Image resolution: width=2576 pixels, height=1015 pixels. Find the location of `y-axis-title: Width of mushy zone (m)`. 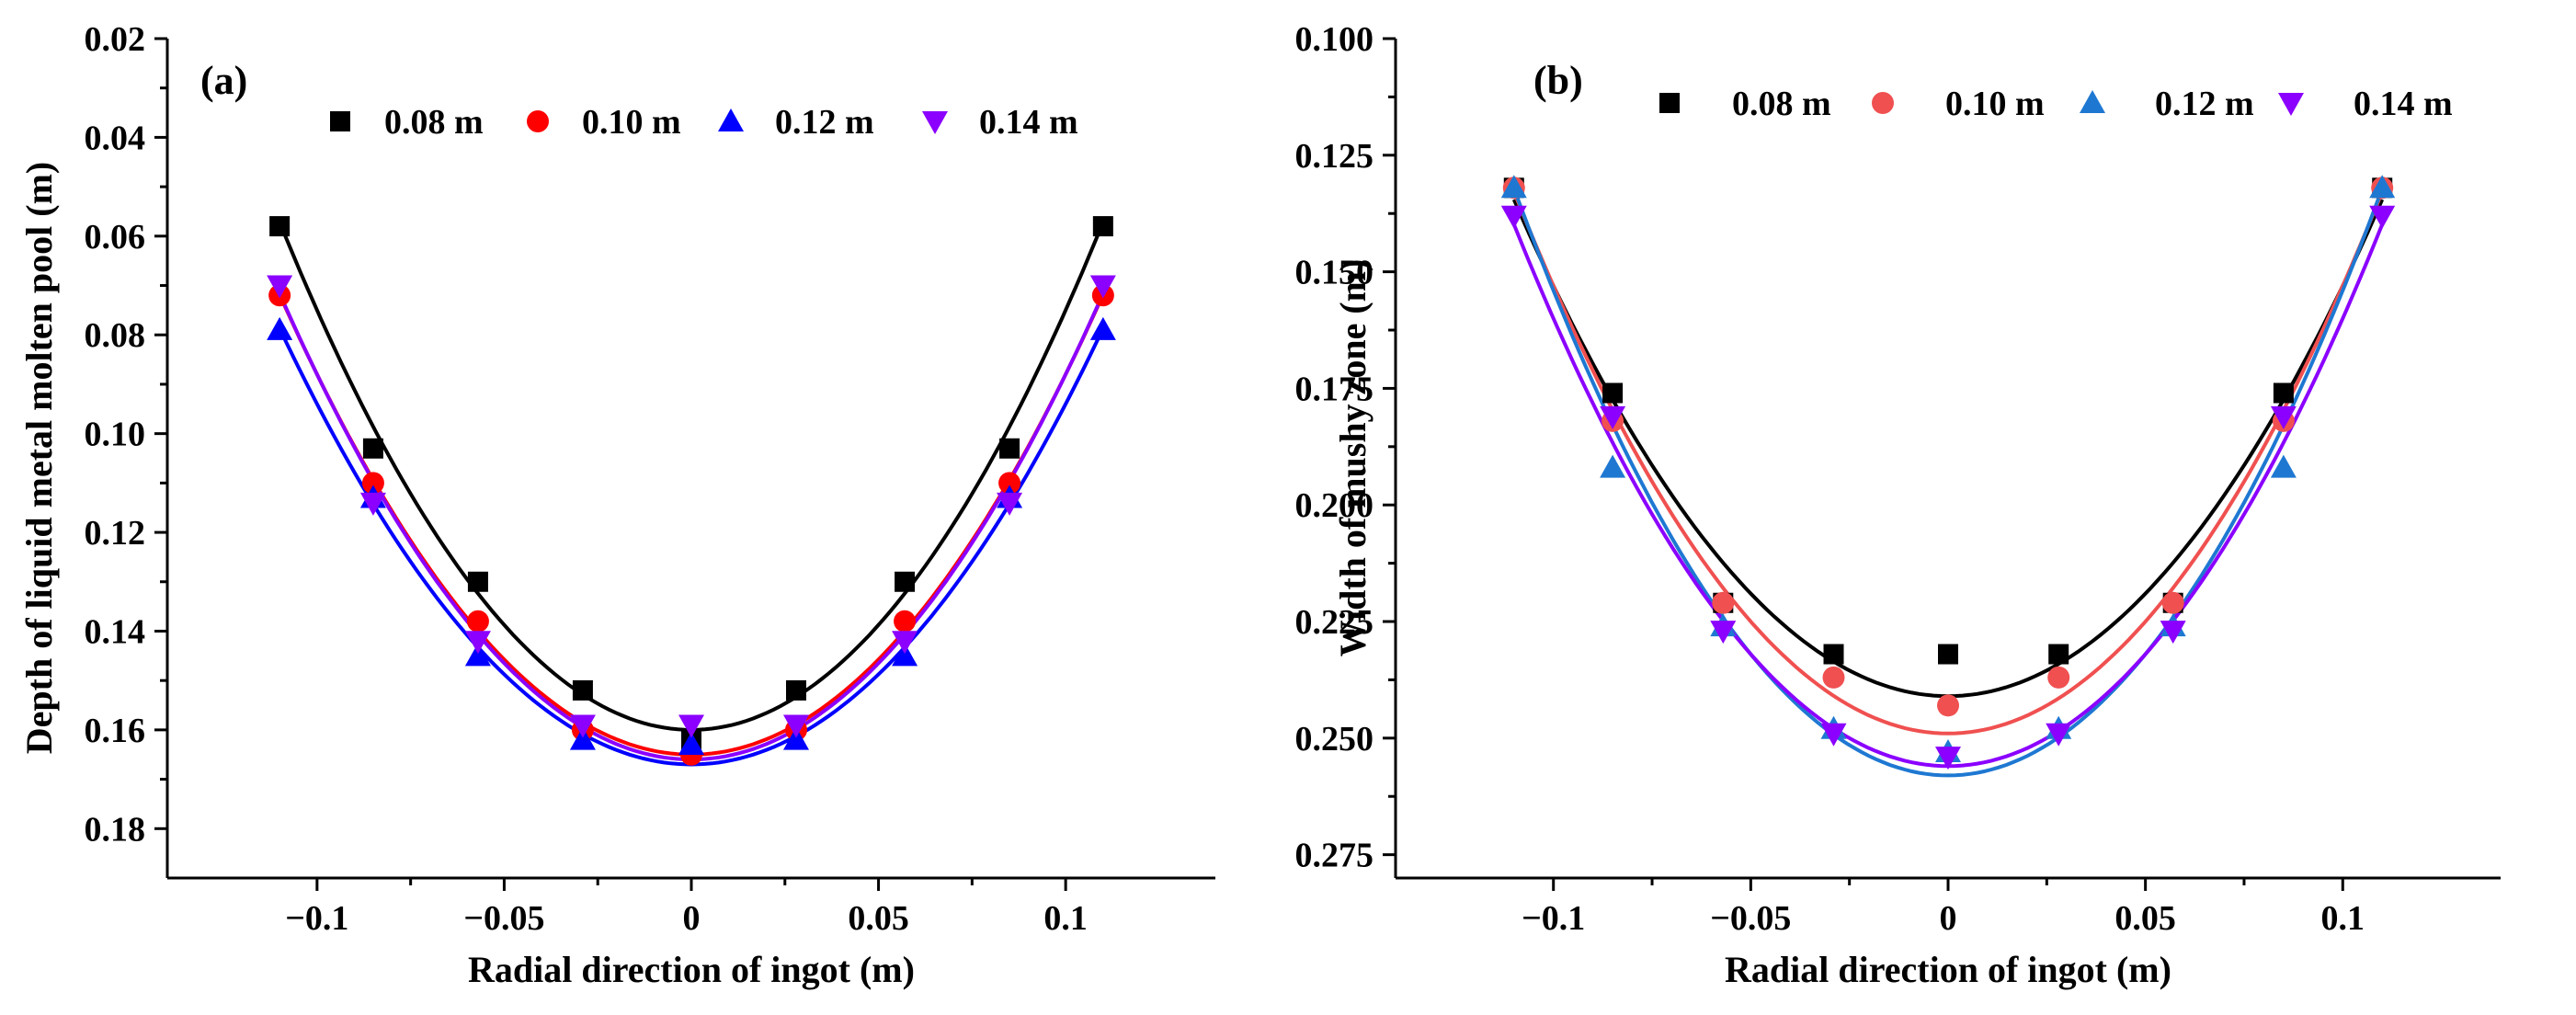

y-axis-title: Width of mushy zone (m) is located at coordinates (1352, 458).